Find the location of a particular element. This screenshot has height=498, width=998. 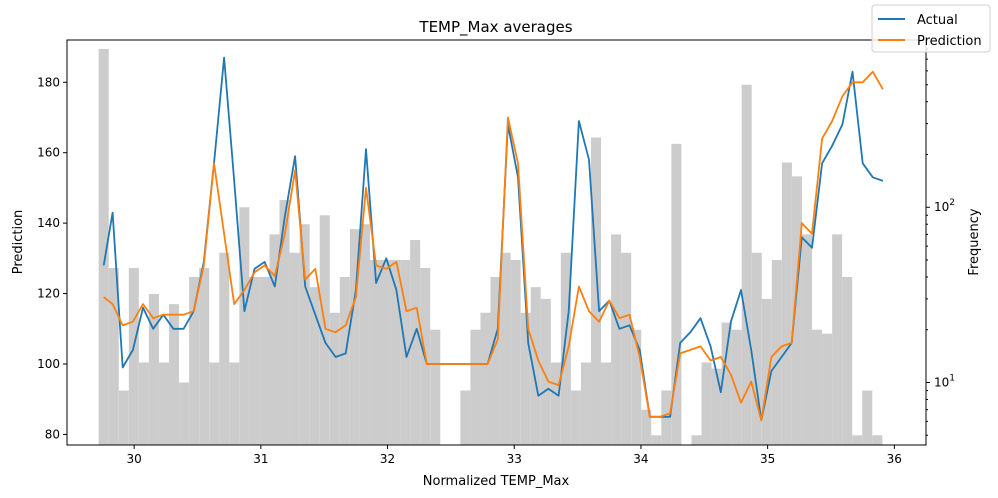

y2-axis-label: Frequency is located at coordinates (974, 241).